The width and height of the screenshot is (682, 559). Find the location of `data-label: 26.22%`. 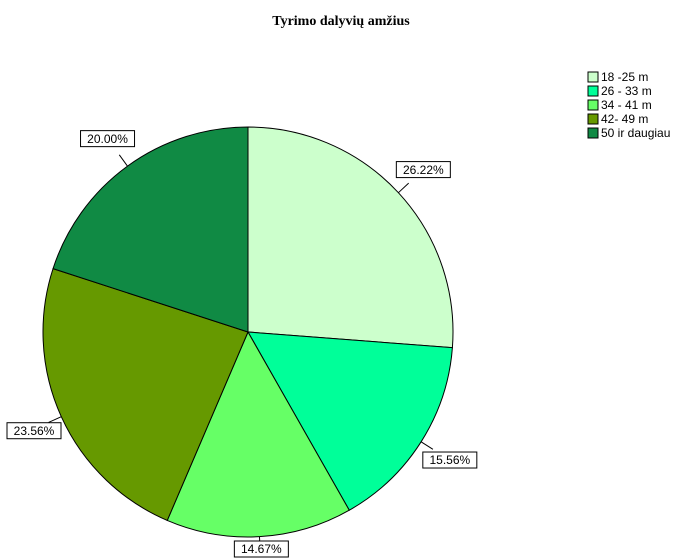

data-label: 26.22% is located at coordinates (423, 170).